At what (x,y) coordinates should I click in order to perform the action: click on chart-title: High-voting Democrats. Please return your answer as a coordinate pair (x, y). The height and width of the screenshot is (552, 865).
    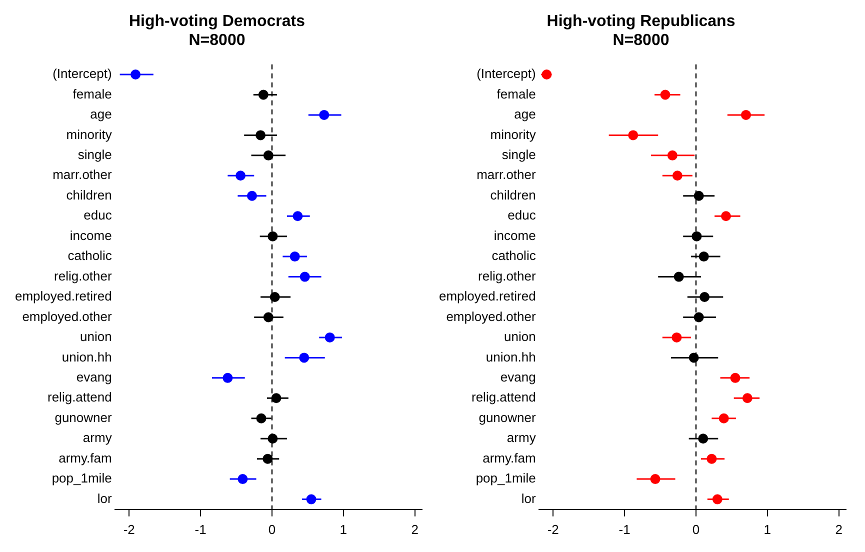
    Looking at the image, I should click on (217, 21).